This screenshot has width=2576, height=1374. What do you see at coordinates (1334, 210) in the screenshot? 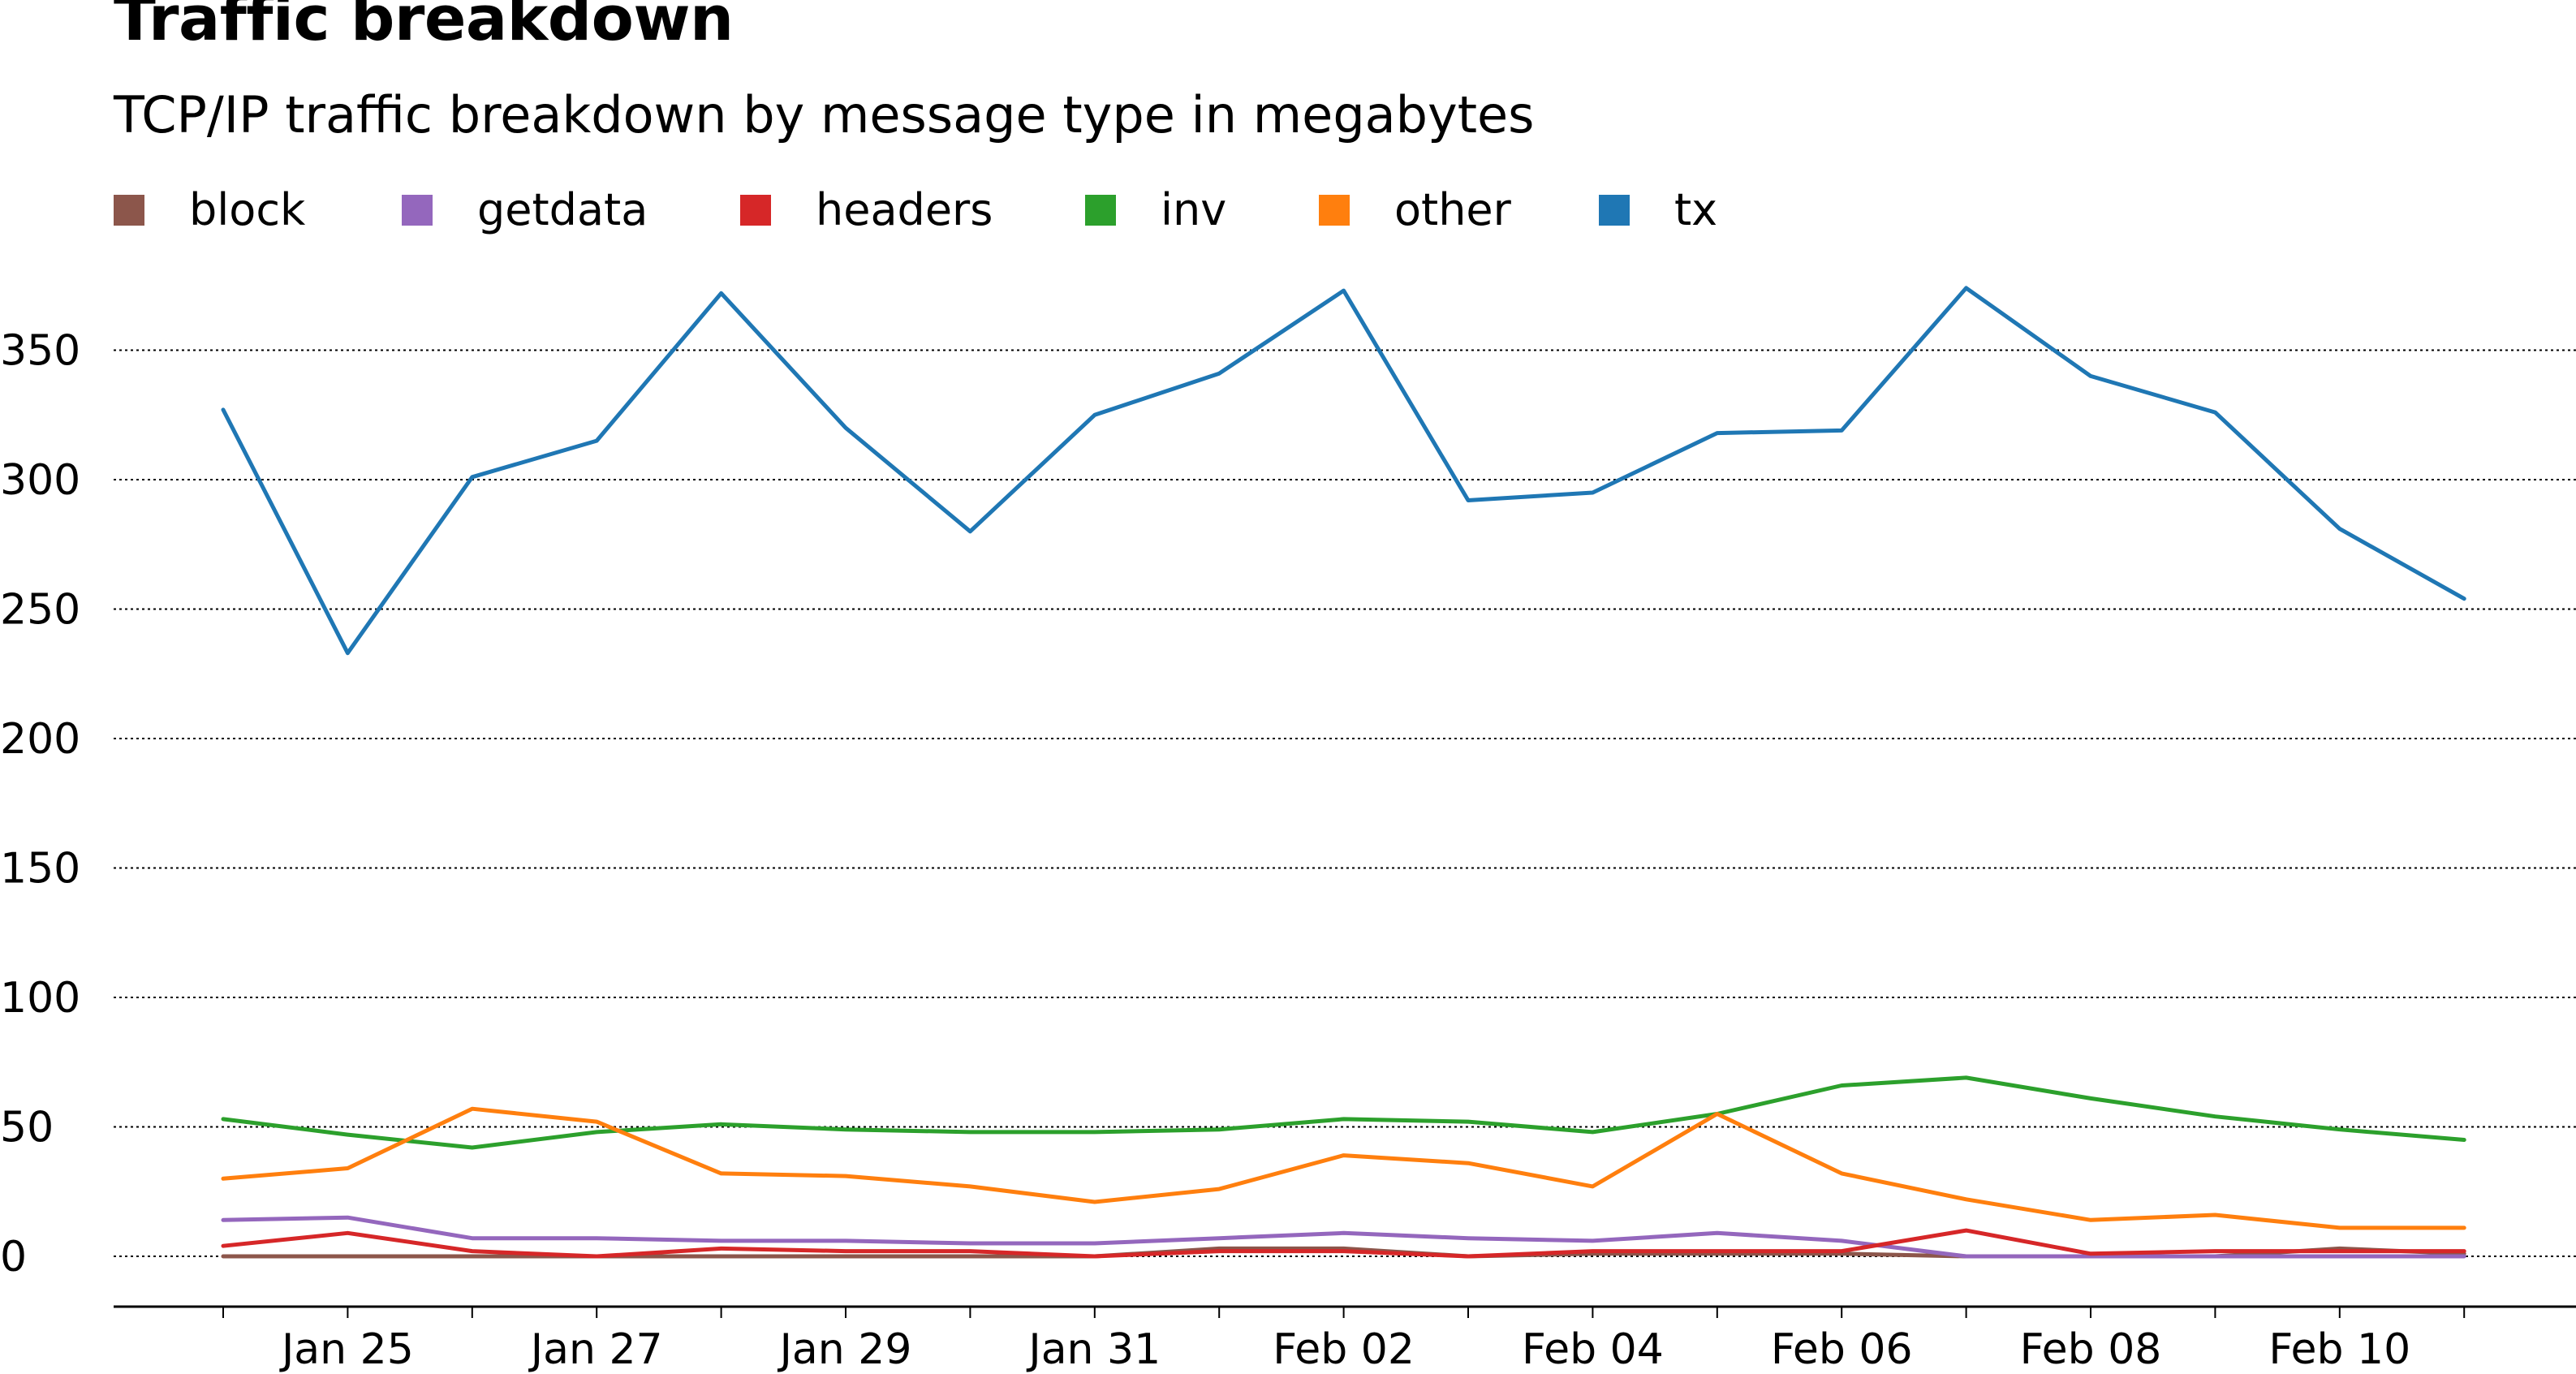
I see `legend-swatch-other` at bounding box center [1334, 210].